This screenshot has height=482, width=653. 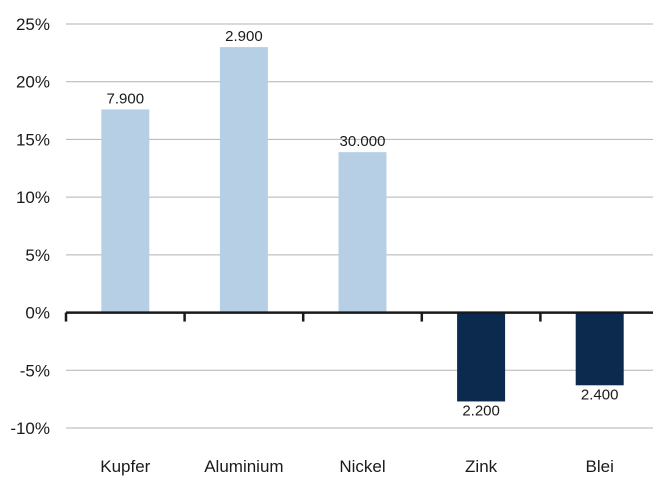 I want to click on y-tick-label: 25%, so click(x=33, y=24).